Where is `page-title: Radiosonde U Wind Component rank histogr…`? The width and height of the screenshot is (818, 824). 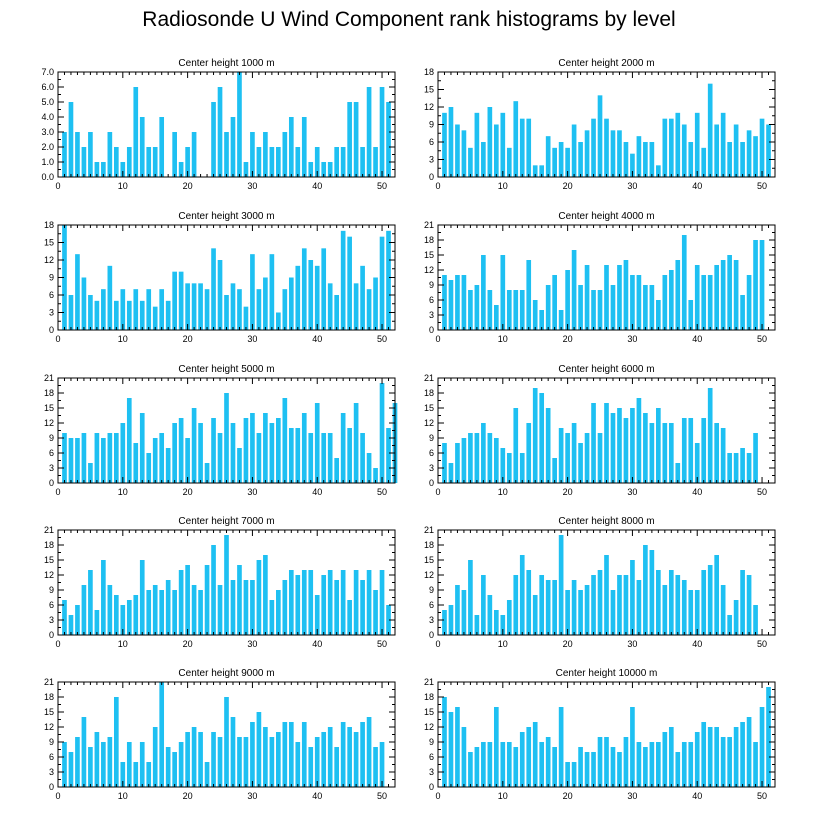 page-title: Radiosonde U Wind Component rank histogr… is located at coordinates (409, 19).